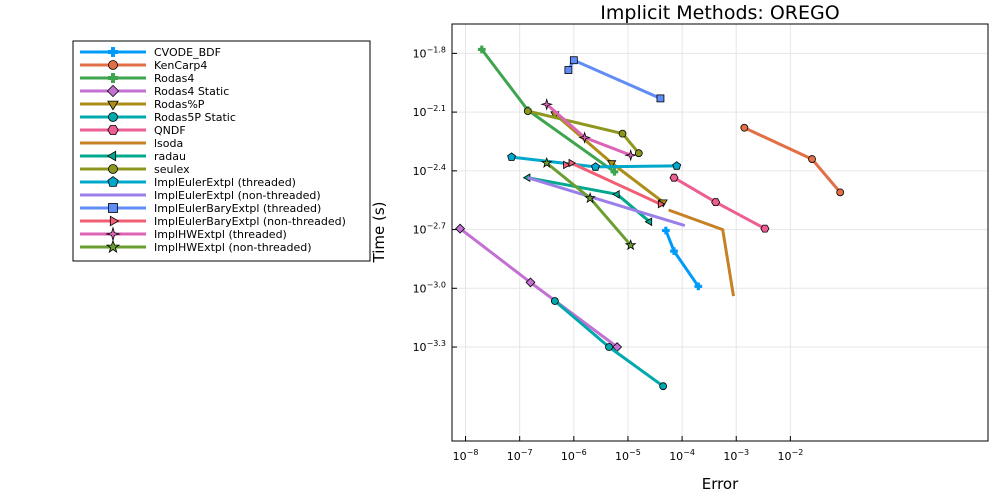 Image resolution: width=1000 pixels, height=500 pixels. I want to click on legend-item: Rodas4, so click(137, 78).